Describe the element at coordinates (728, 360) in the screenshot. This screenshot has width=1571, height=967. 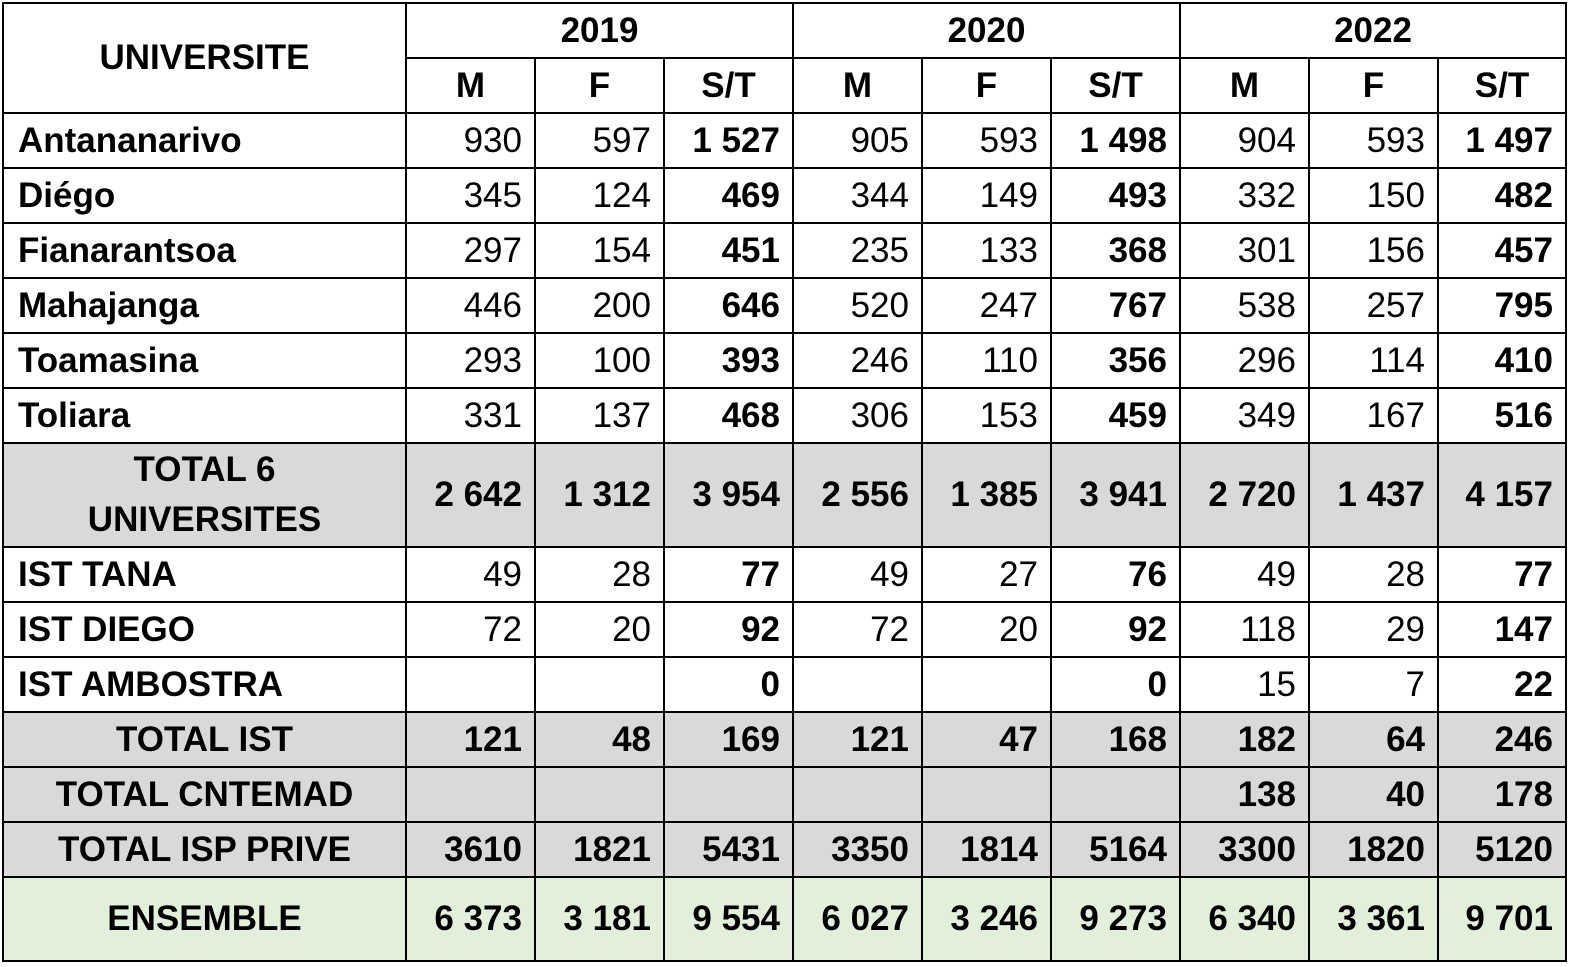
I see `cell-subtotal: 393` at that location.